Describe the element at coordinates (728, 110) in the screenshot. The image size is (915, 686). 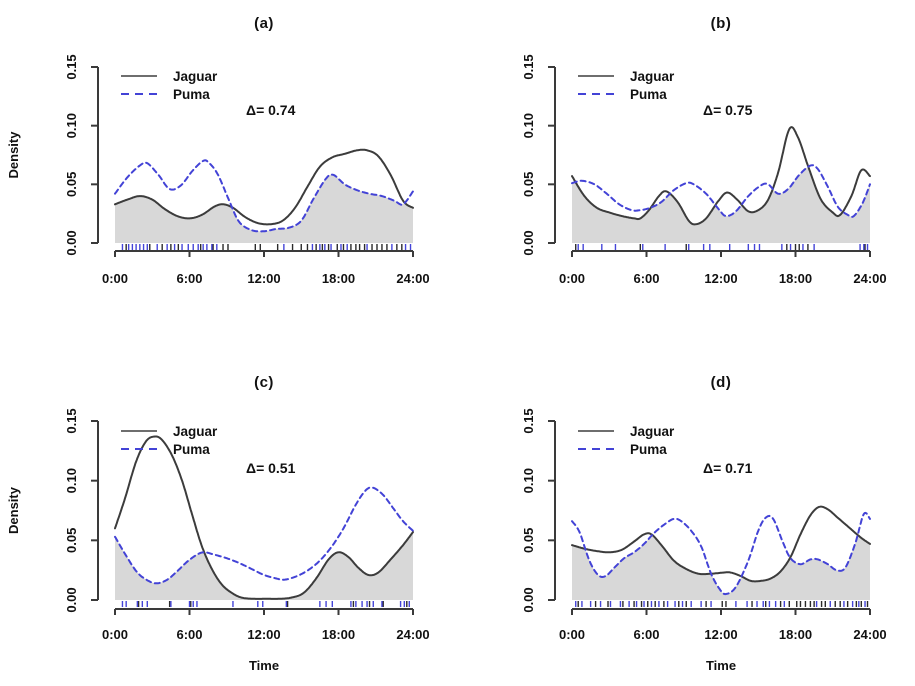
I see `delta-value-label: Δ= 0.75` at that location.